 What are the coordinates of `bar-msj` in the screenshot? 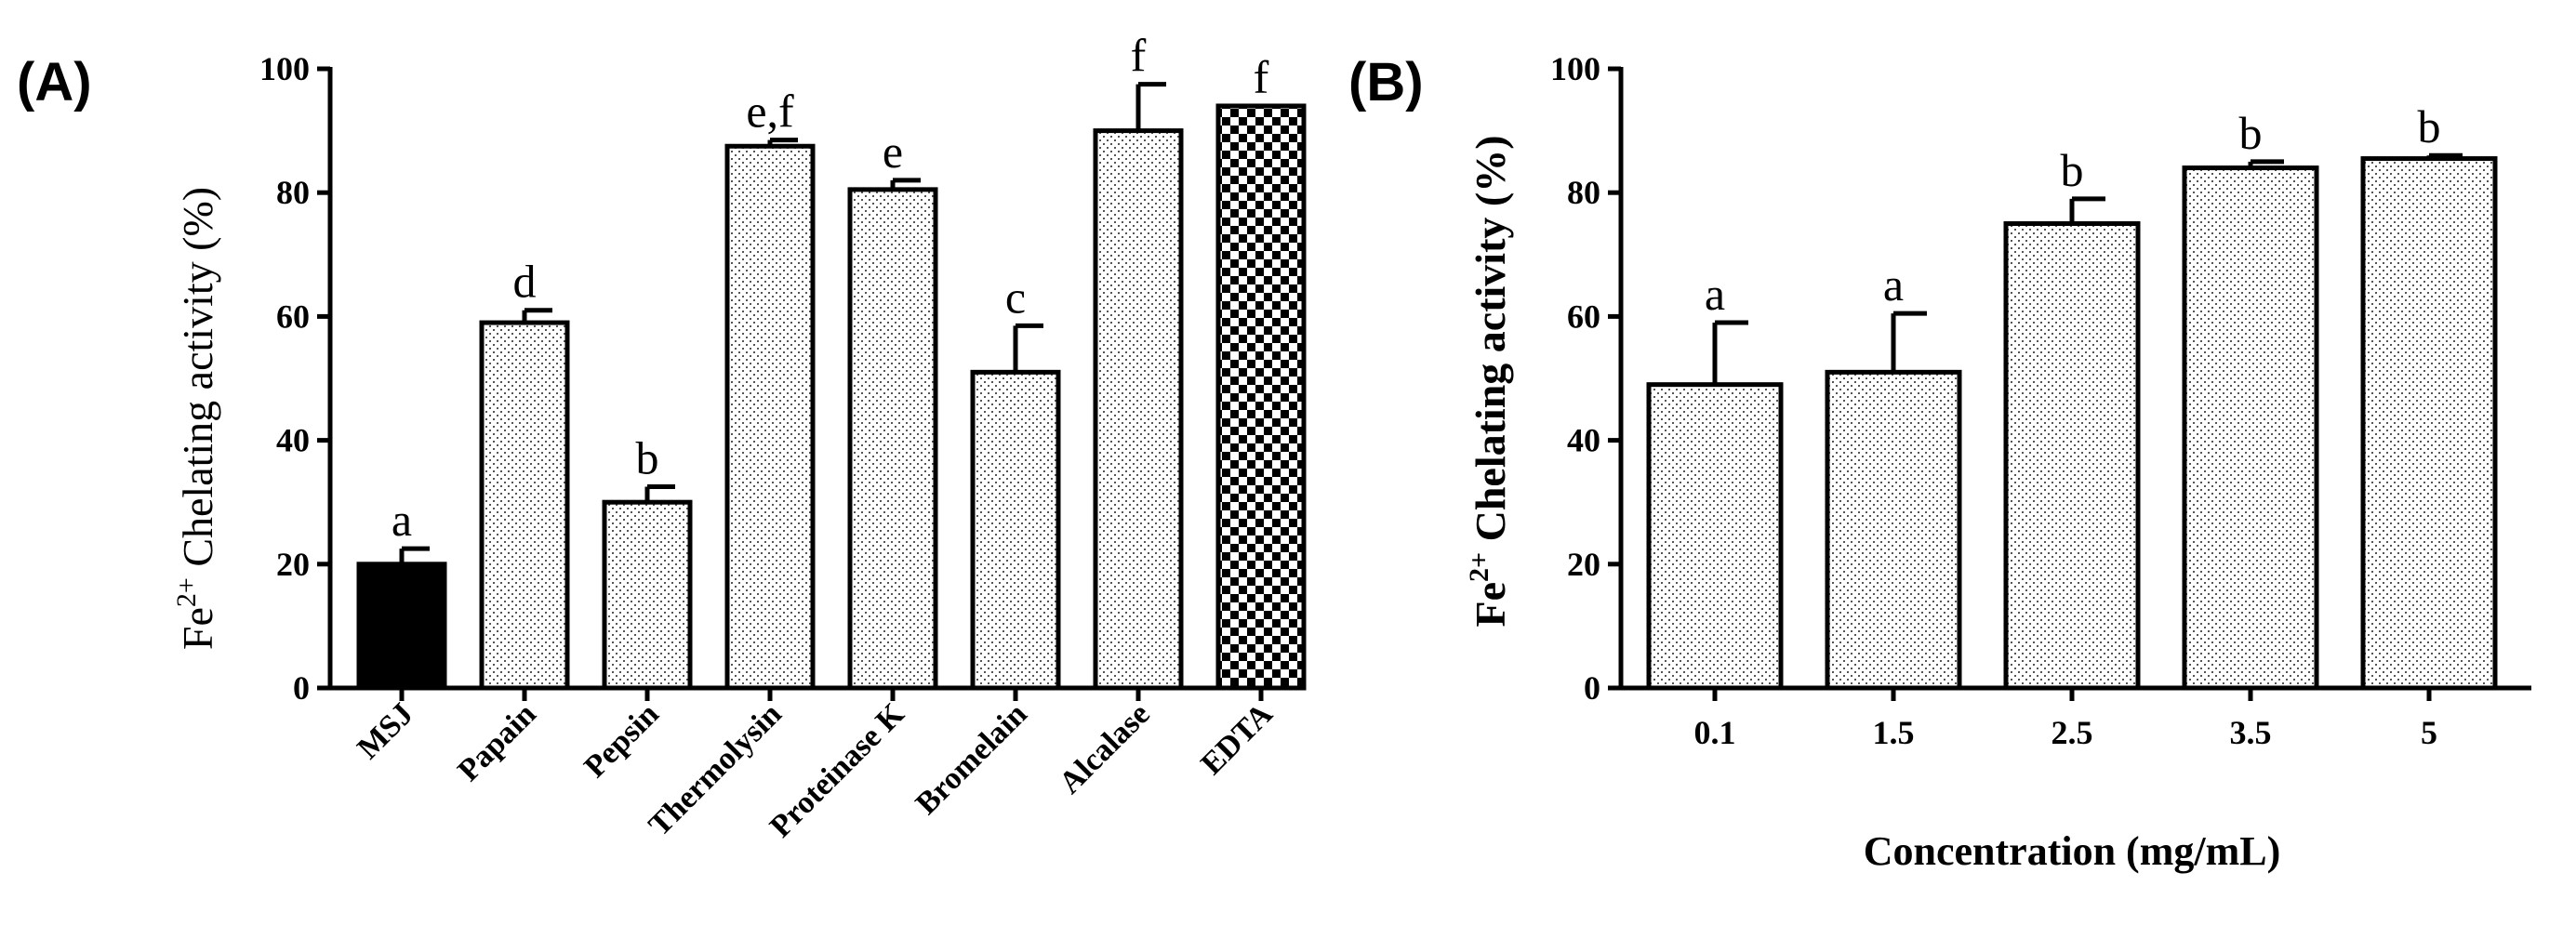 It's located at (401, 626).